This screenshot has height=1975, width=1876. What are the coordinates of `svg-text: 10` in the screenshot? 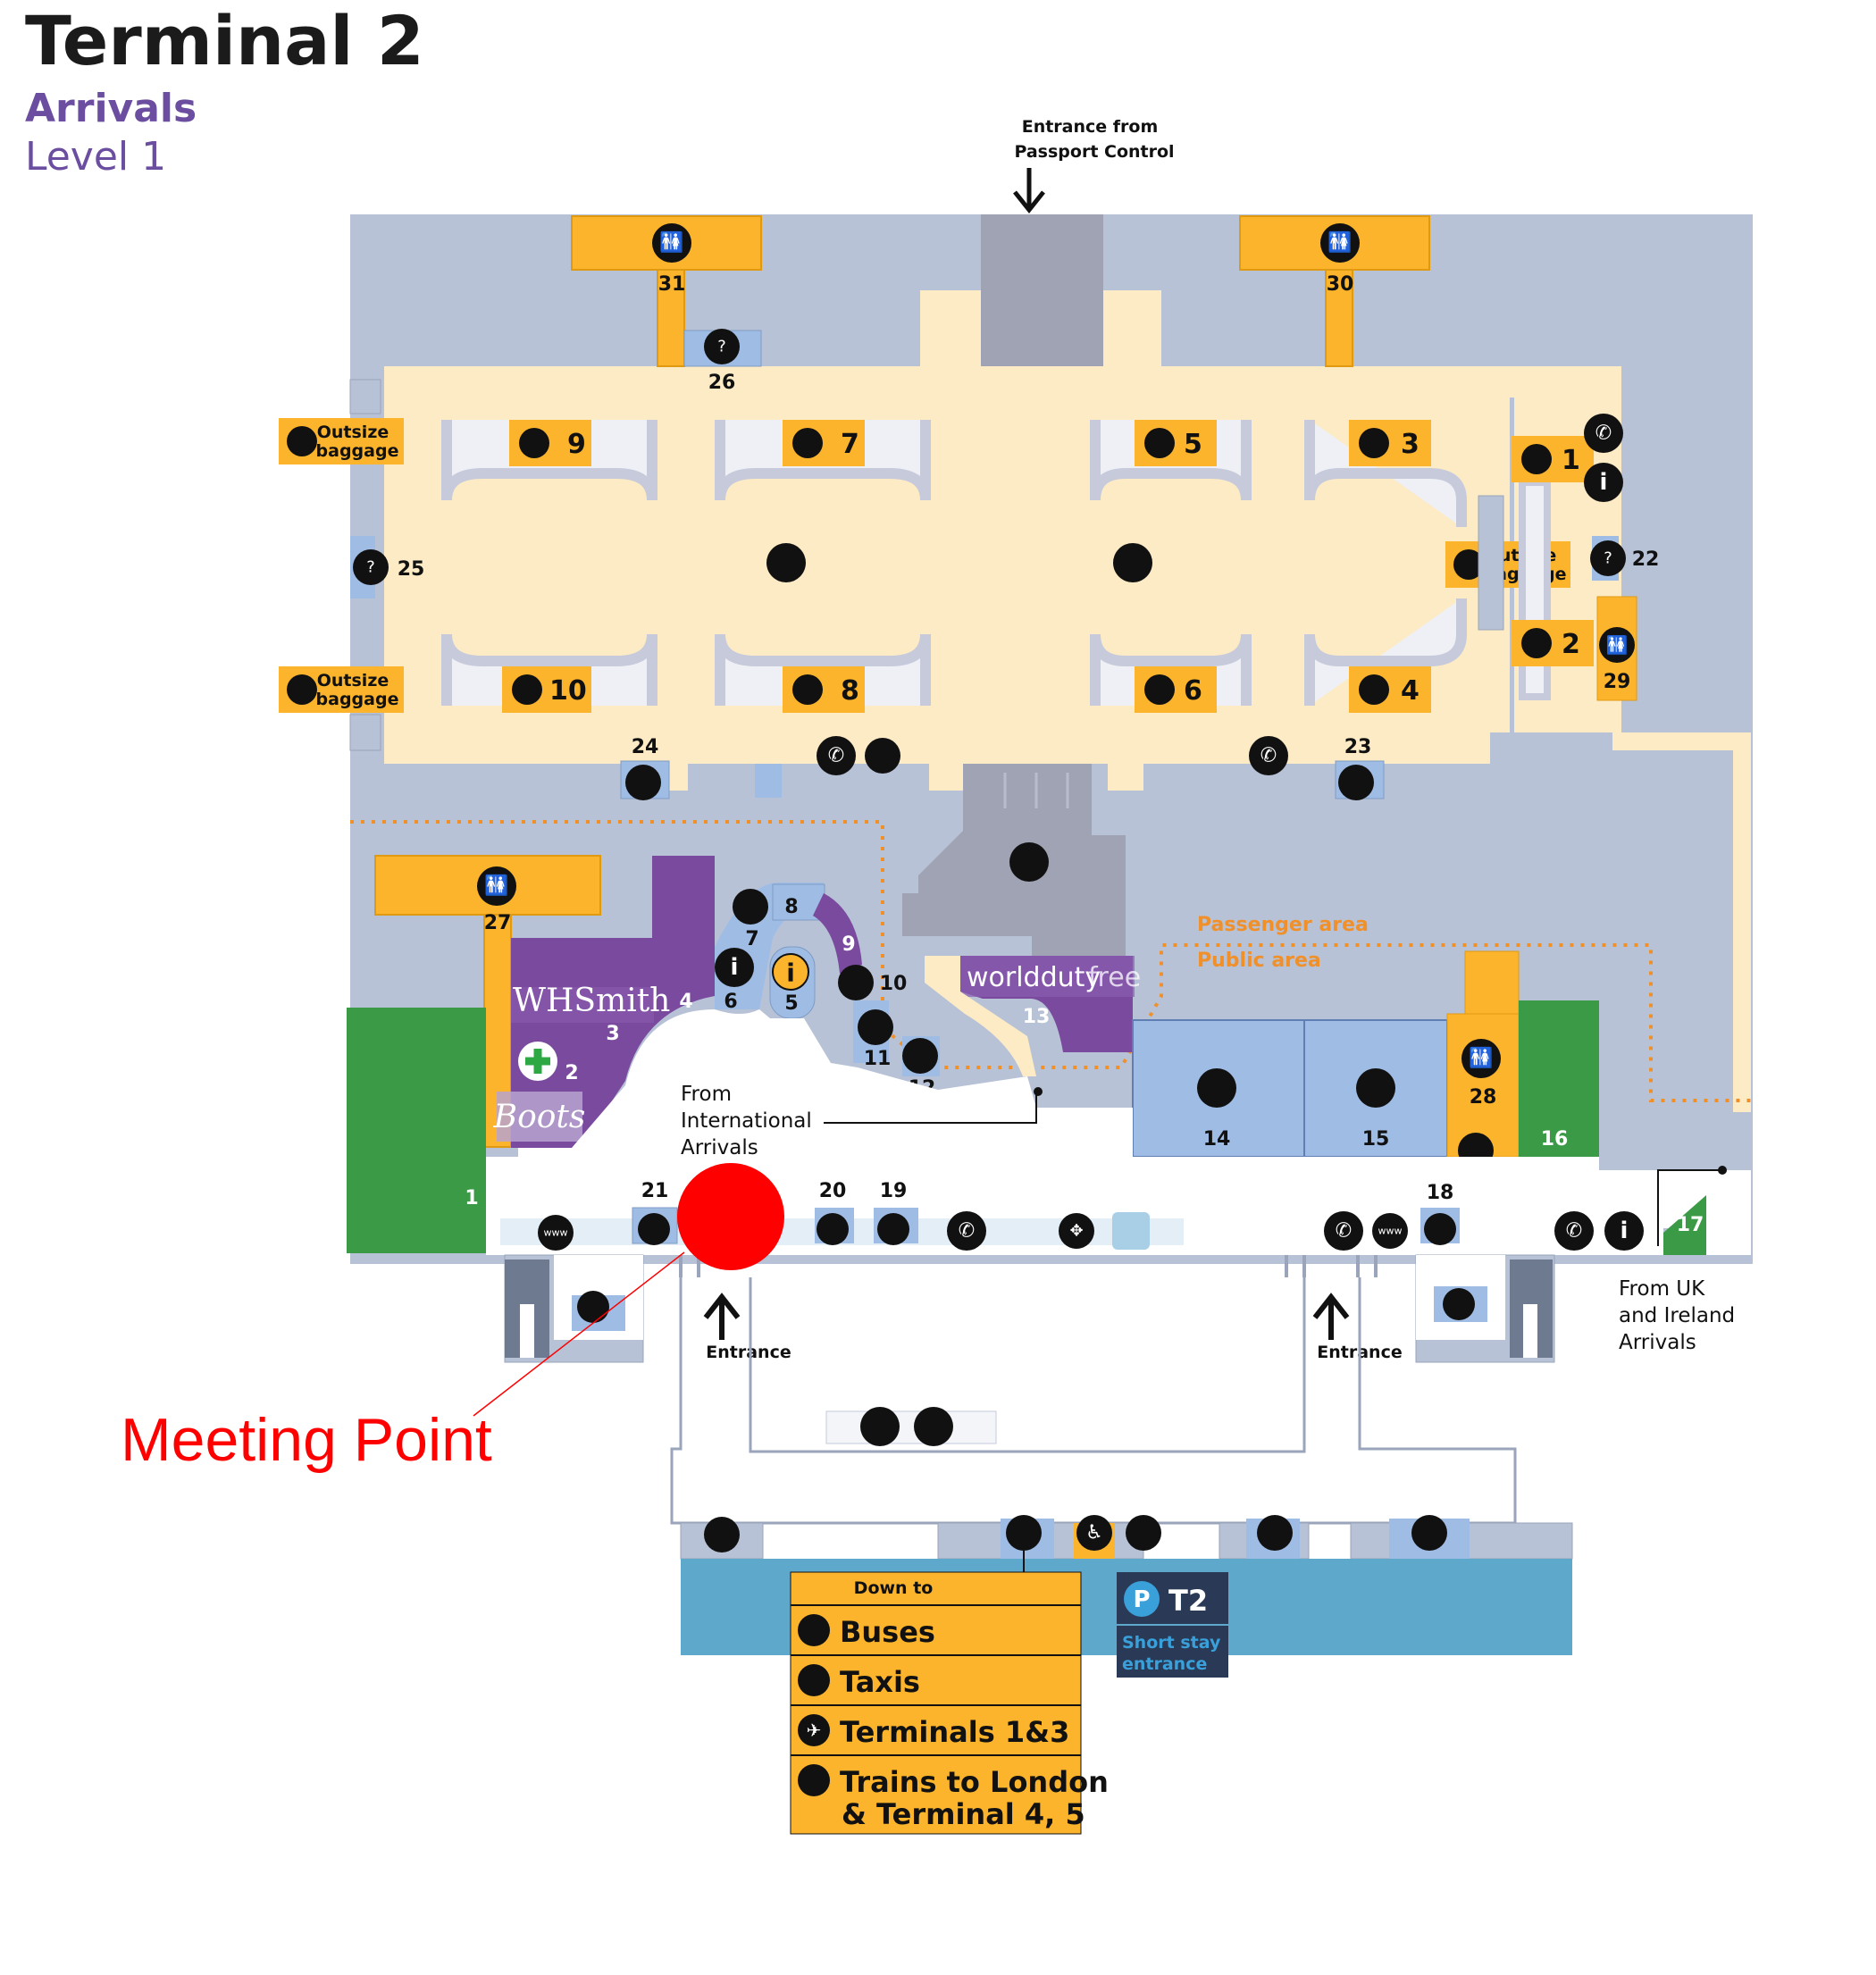 It's located at (568, 691).